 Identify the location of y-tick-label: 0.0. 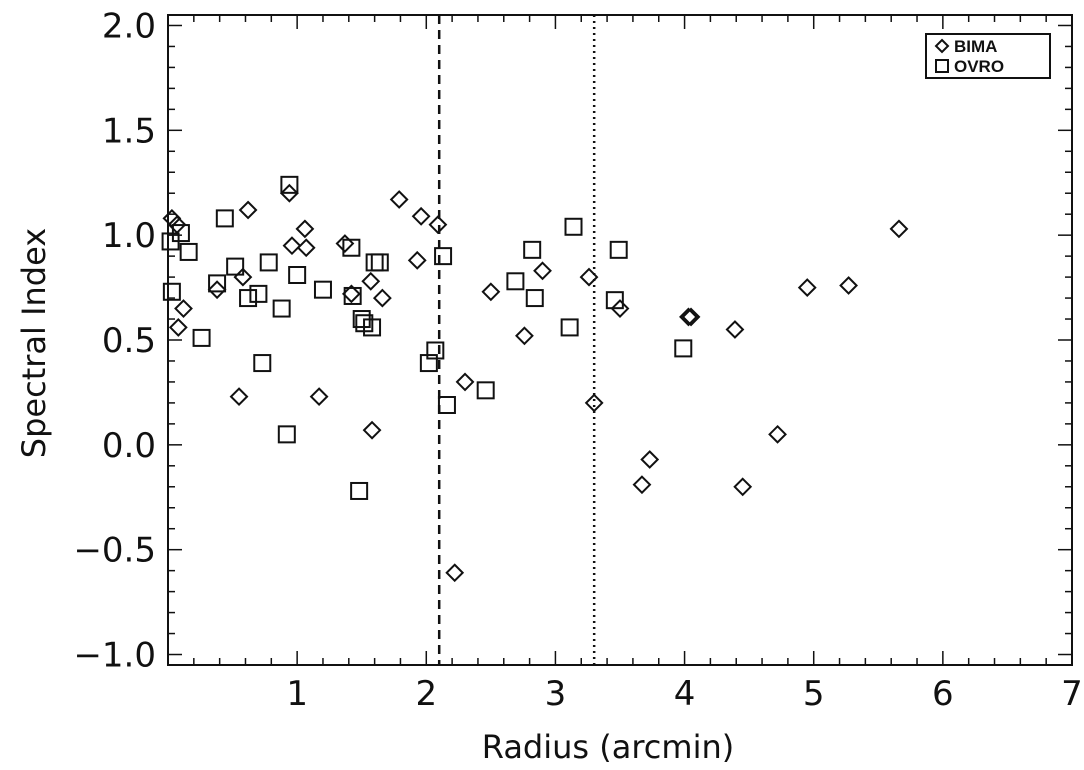
(129, 446).